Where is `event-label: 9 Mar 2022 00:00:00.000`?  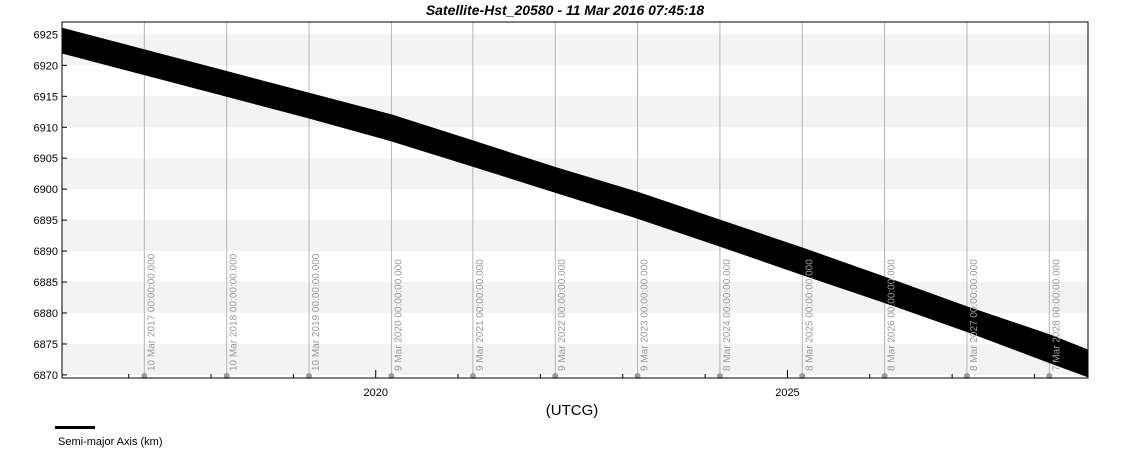 event-label: 9 Mar 2022 00:00:00.000 is located at coordinates (562, 315).